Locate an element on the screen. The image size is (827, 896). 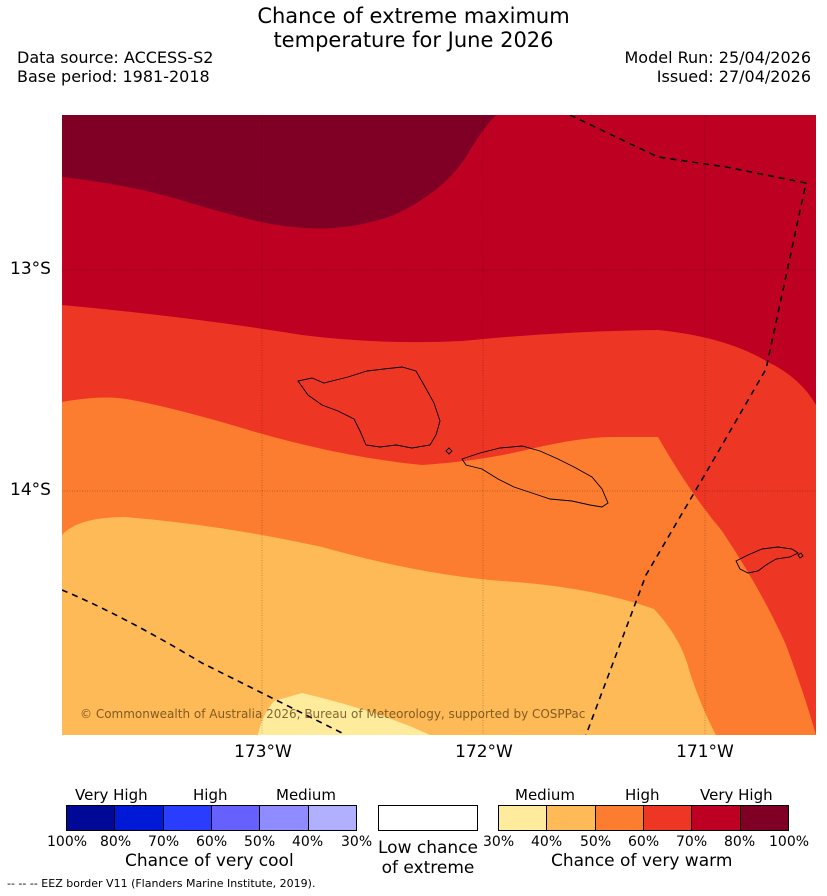
low-chance-swatch is located at coordinates (428, 818).